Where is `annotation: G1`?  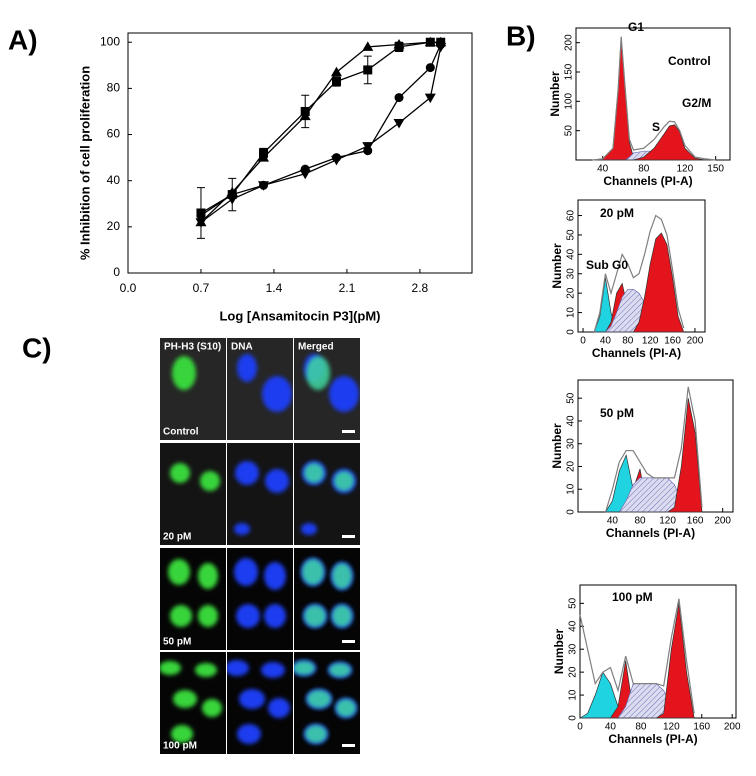 annotation: G1 is located at coordinates (636, 27).